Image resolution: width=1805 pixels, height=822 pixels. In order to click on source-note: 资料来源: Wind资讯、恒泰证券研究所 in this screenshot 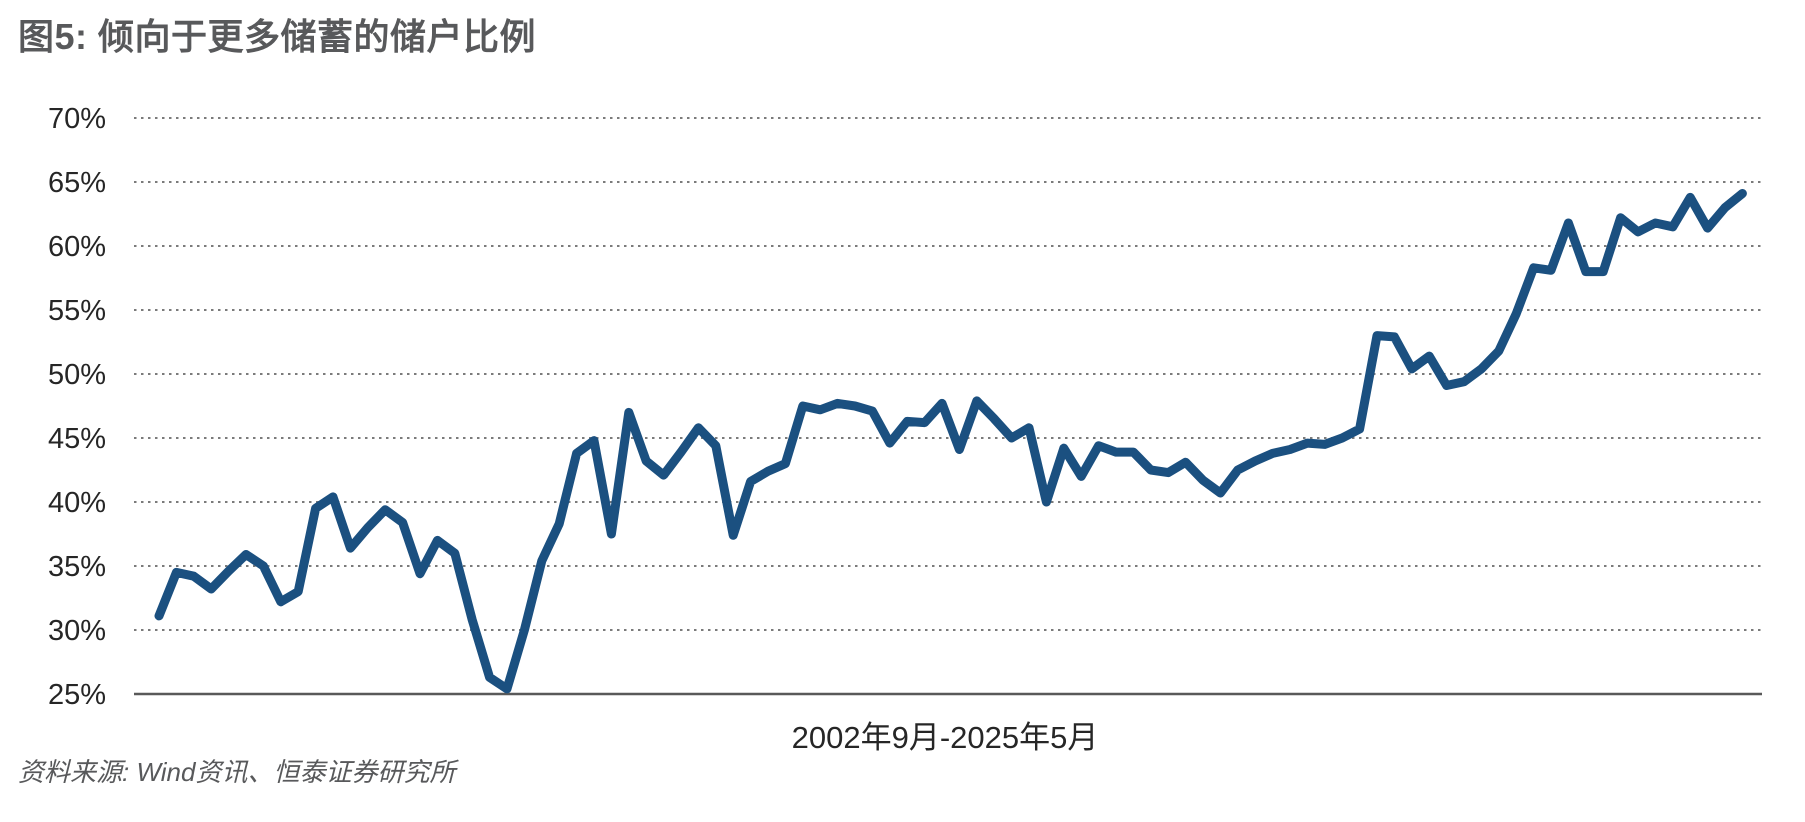, I will do `click(237, 772)`.